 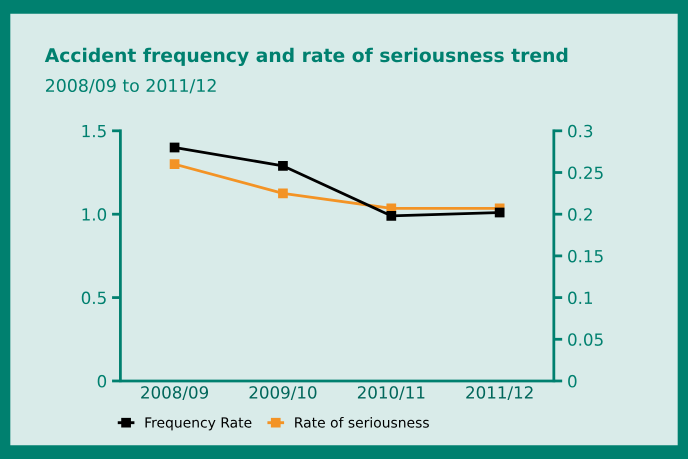 What do you see at coordinates (131, 86) in the screenshot?
I see `chart-subtitle: 2008/09 to 2011/12` at bounding box center [131, 86].